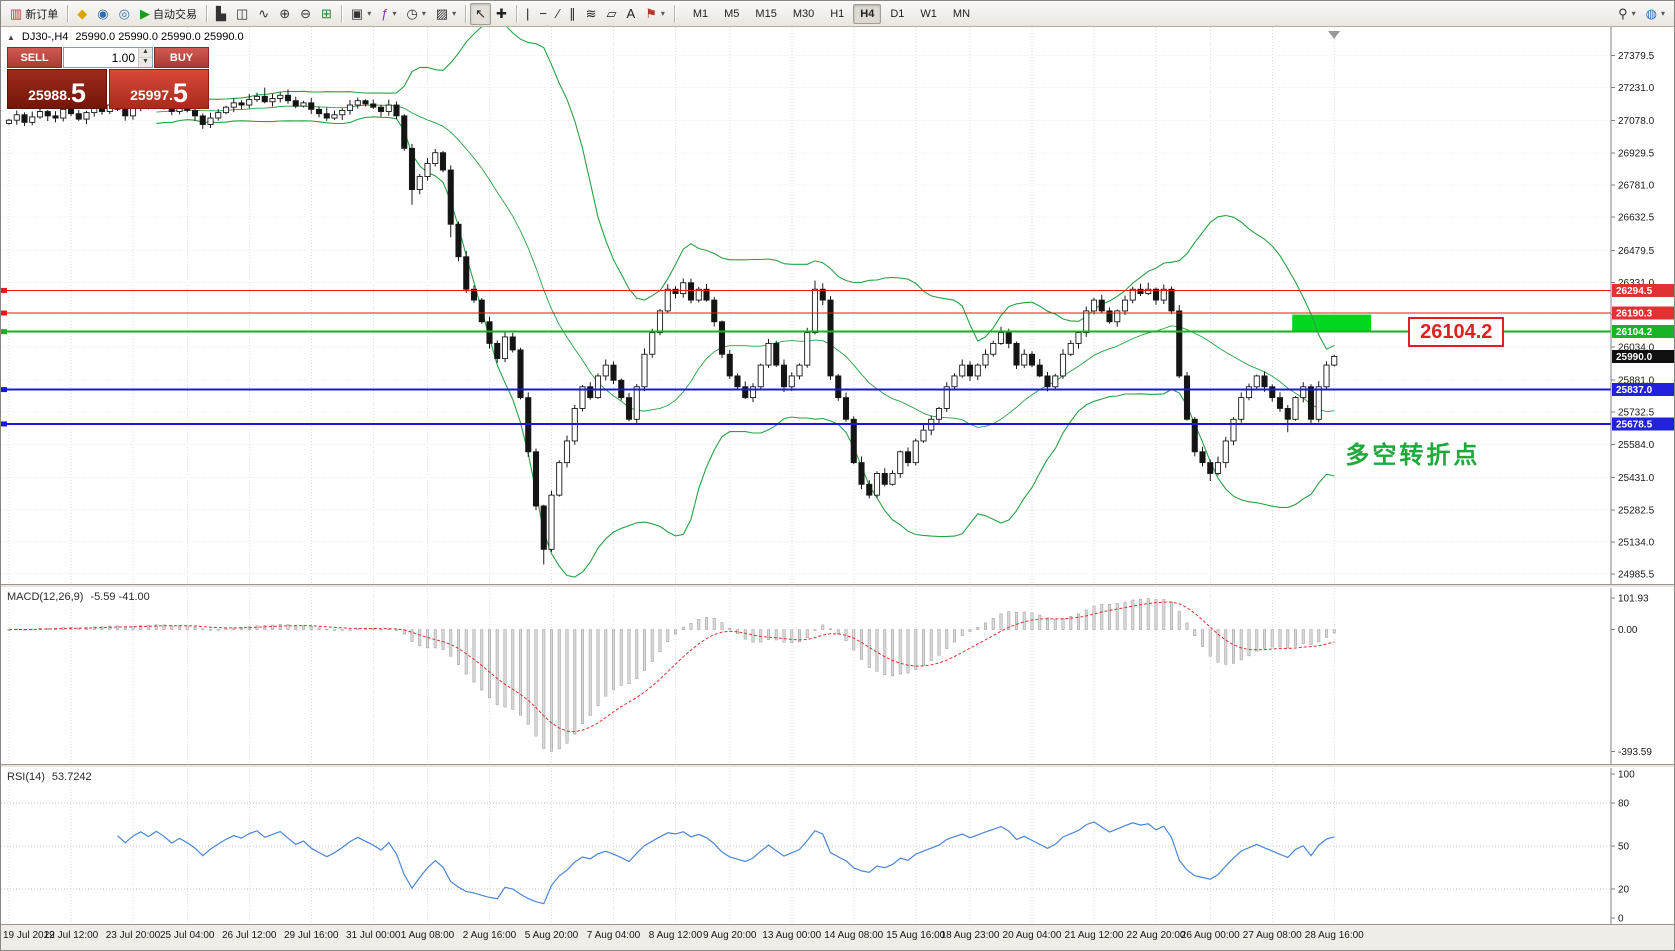  What do you see at coordinates (1332, 323) in the screenshot?
I see `highlight-zone` at bounding box center [1332, 323].